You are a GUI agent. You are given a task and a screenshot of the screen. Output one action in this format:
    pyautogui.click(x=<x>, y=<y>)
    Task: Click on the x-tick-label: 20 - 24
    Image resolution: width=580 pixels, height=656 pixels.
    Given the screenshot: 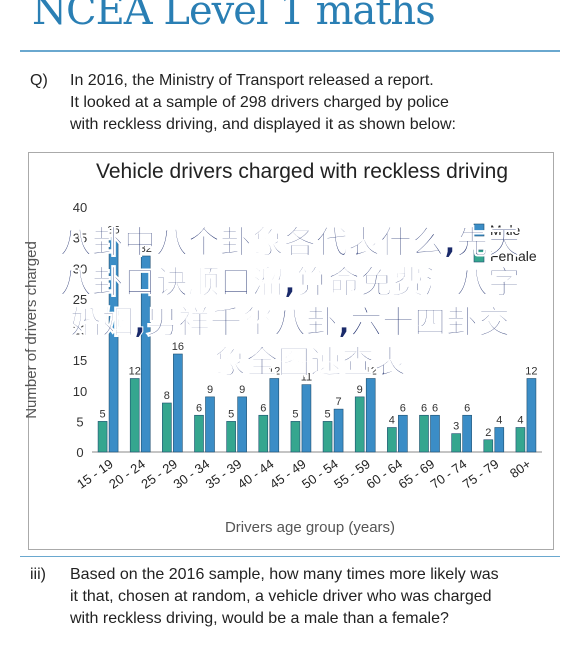 What is the action you would take?
    pyautogui.click(x=127, y=474)
    